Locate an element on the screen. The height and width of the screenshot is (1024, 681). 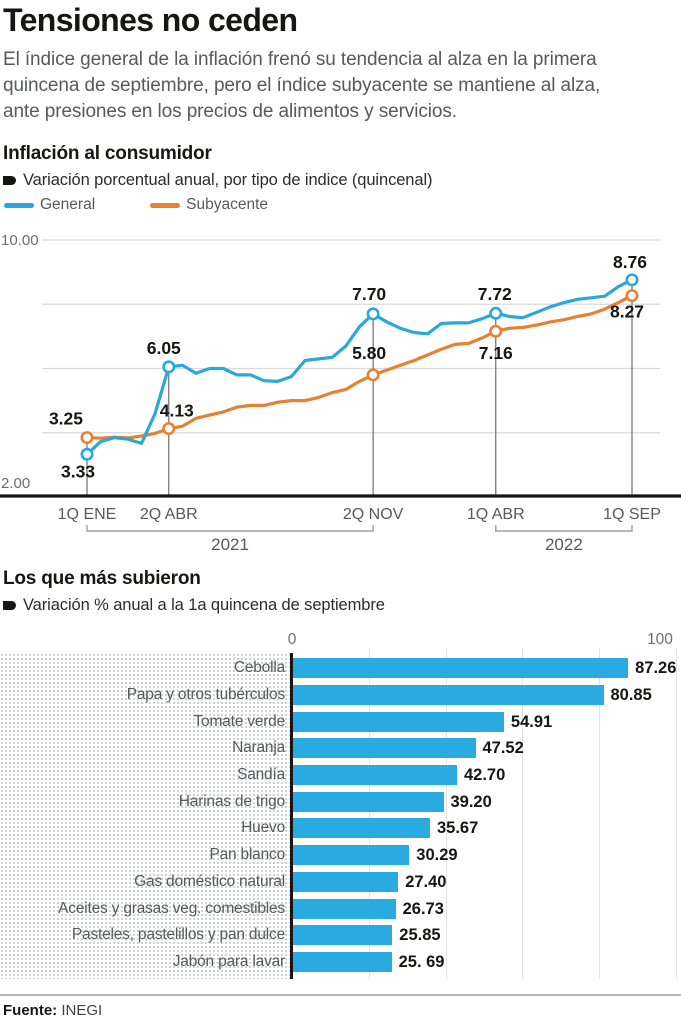
page-title: Tensiones no ceden is located at coordinates (150, 20).